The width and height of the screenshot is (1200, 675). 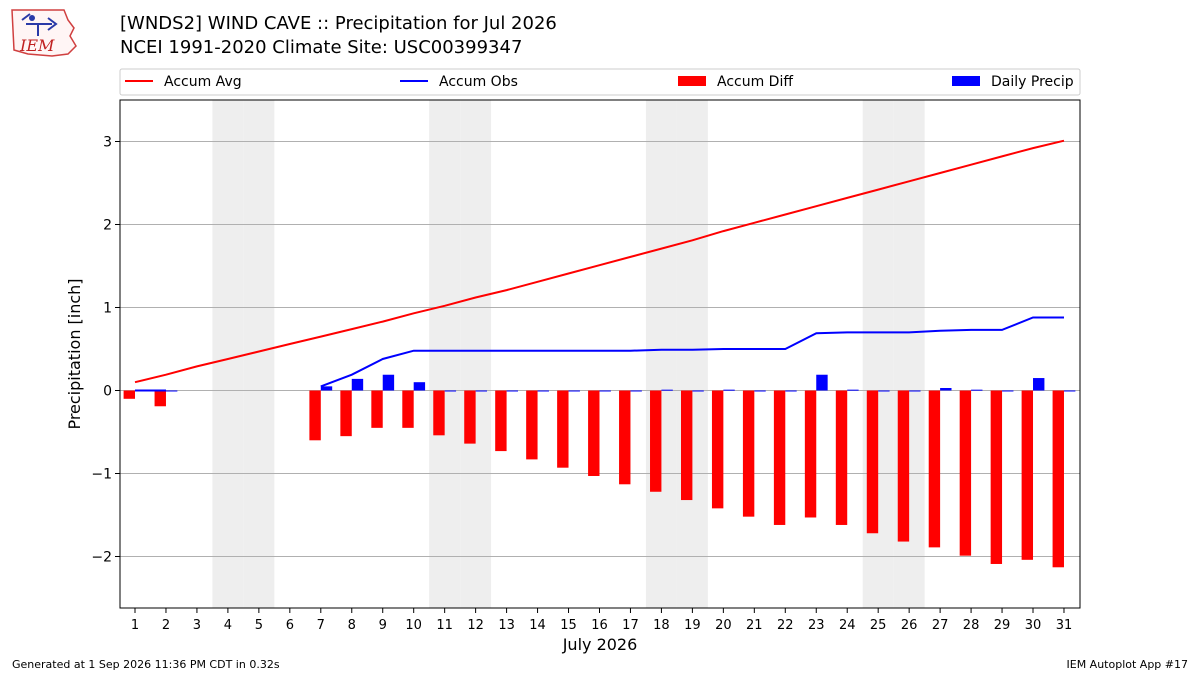 I want to click on x-tick-label: 6, so click(x=290, y=625).